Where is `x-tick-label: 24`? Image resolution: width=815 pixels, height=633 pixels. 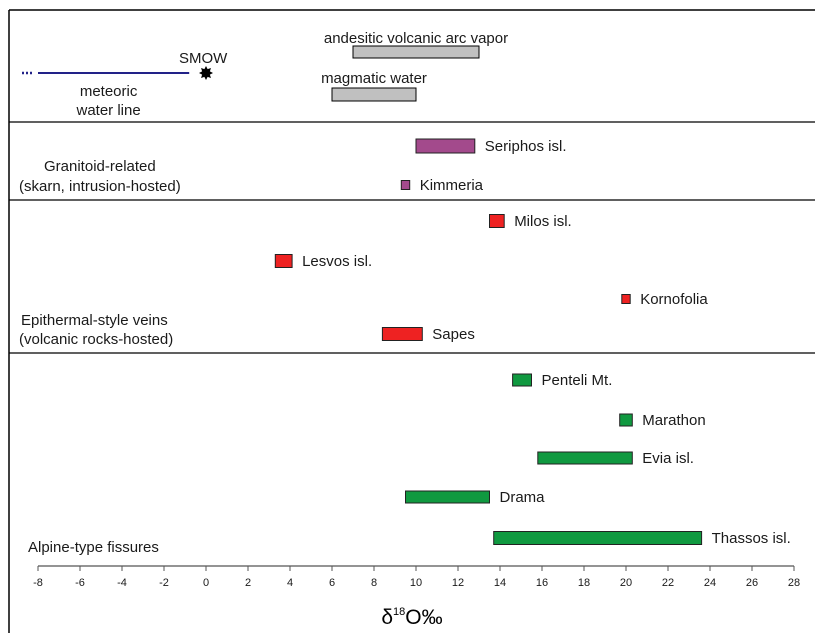 x-tick-label: 24 is located at coordinates (710, 583).